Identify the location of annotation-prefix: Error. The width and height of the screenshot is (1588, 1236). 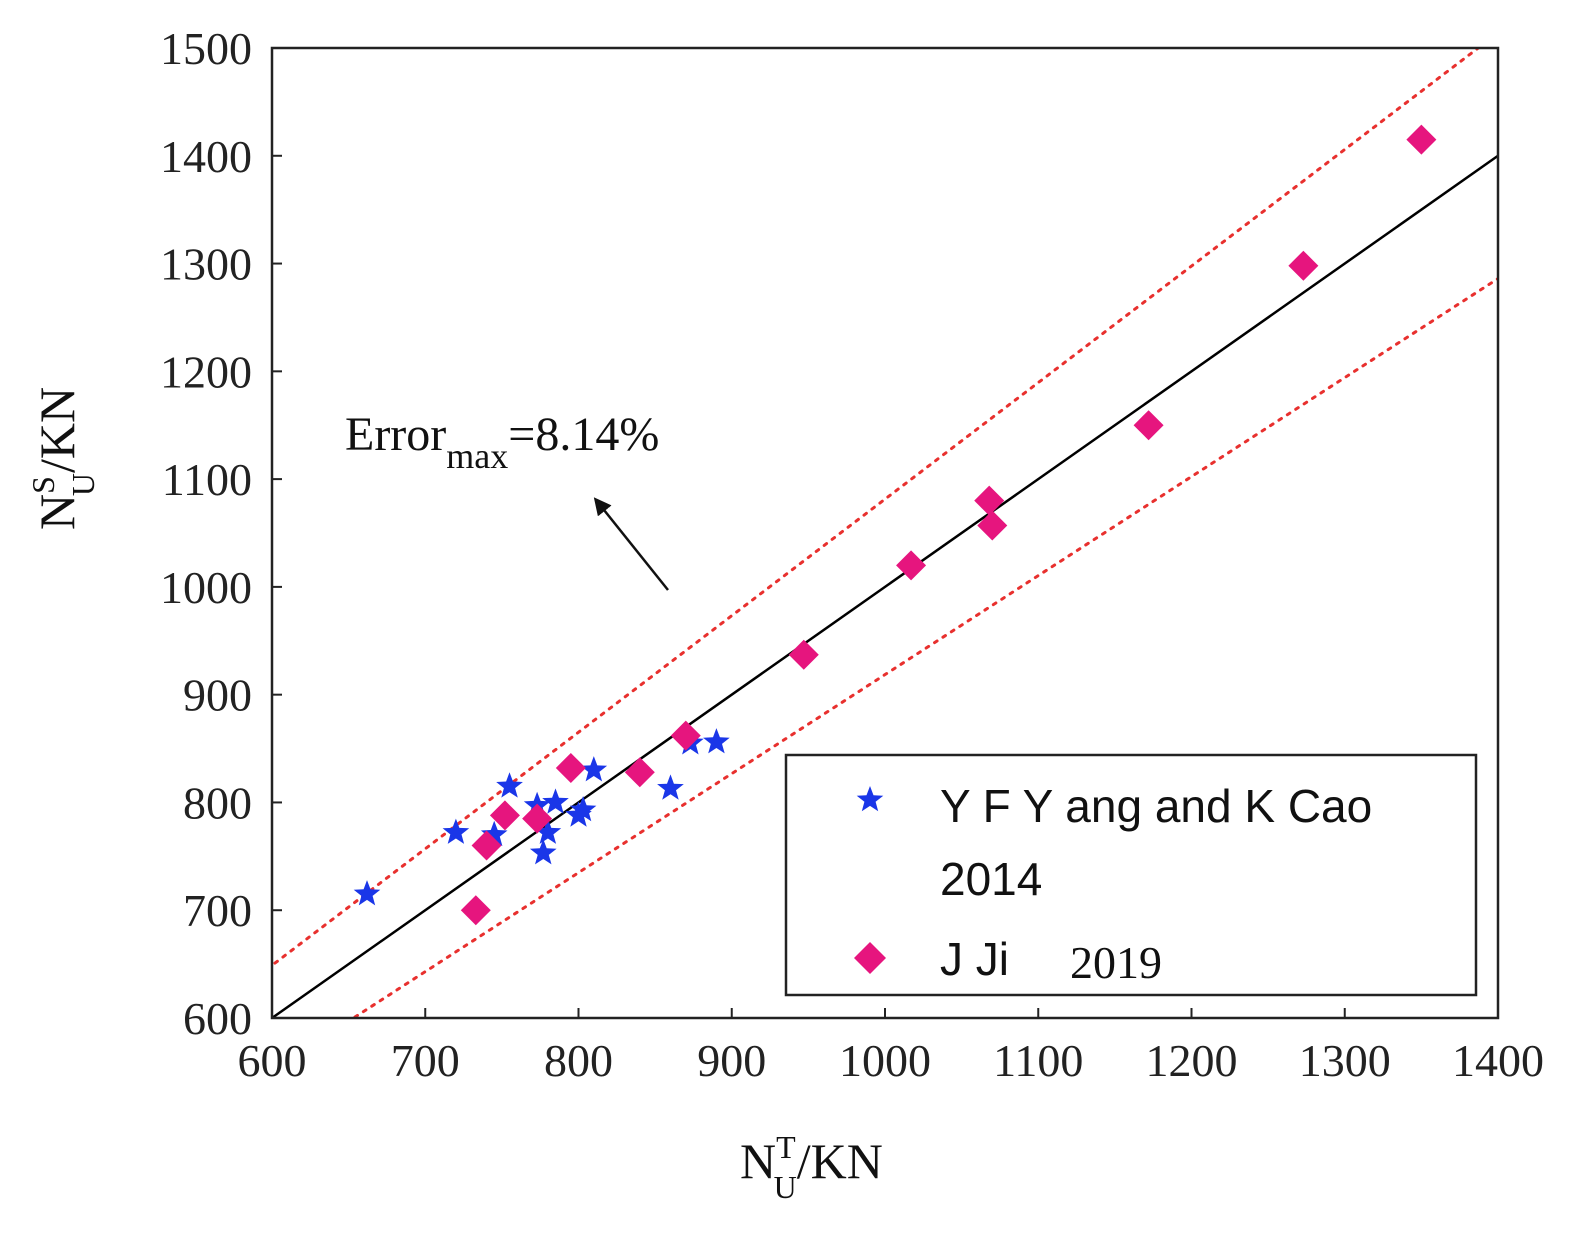
(395, 434).